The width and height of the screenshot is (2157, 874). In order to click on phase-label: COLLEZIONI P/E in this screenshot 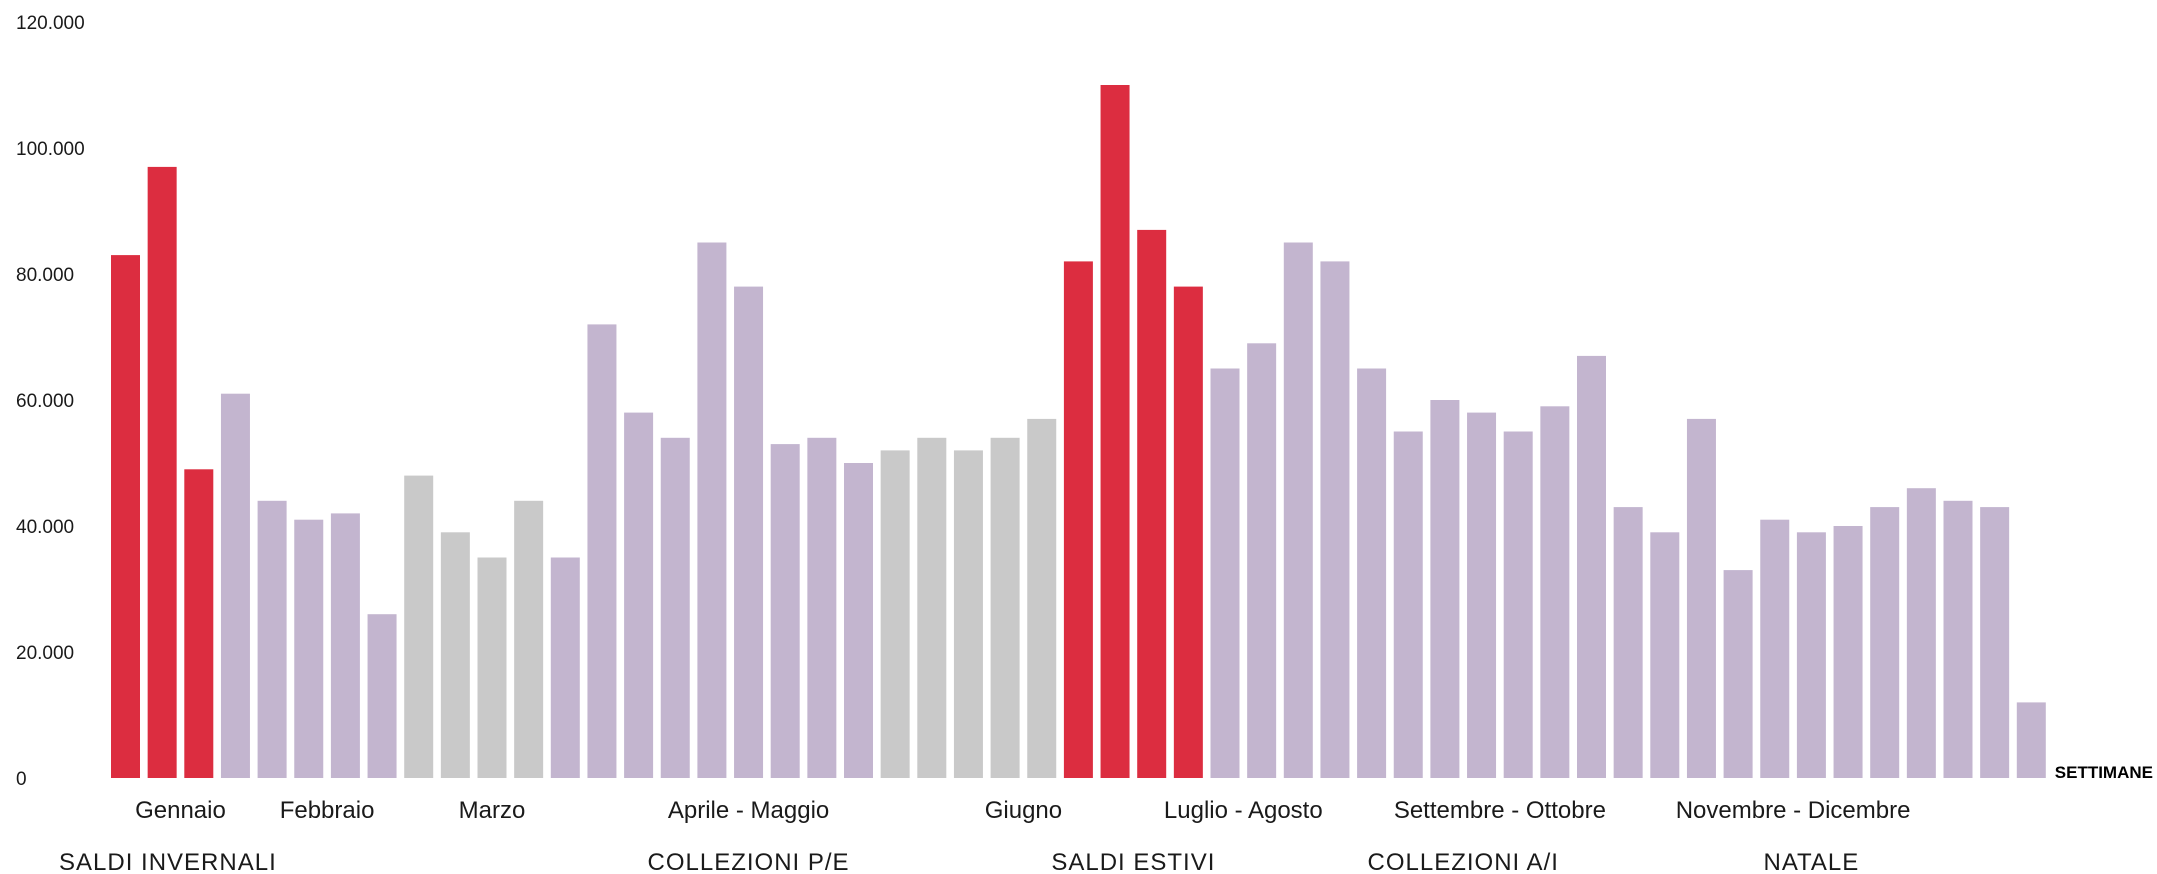, I will do `click(749, 861)`.